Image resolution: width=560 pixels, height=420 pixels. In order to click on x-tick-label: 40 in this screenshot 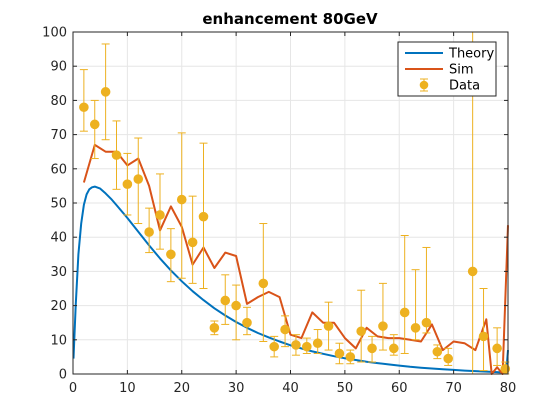, I will do `click(290, 388)`.